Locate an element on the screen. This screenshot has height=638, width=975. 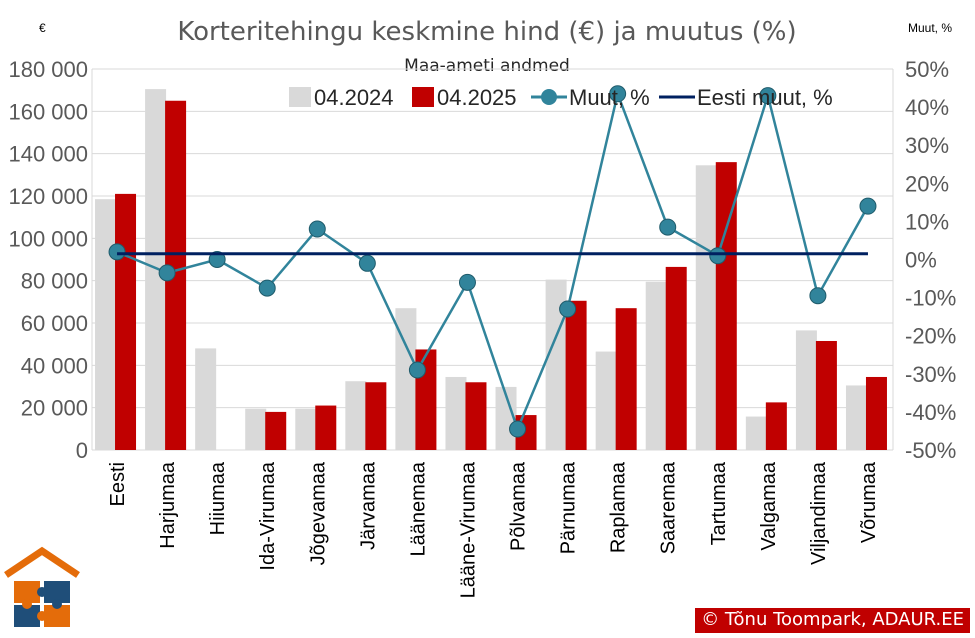
legend-label: 04.2025 is located at coordinates (477, 97).